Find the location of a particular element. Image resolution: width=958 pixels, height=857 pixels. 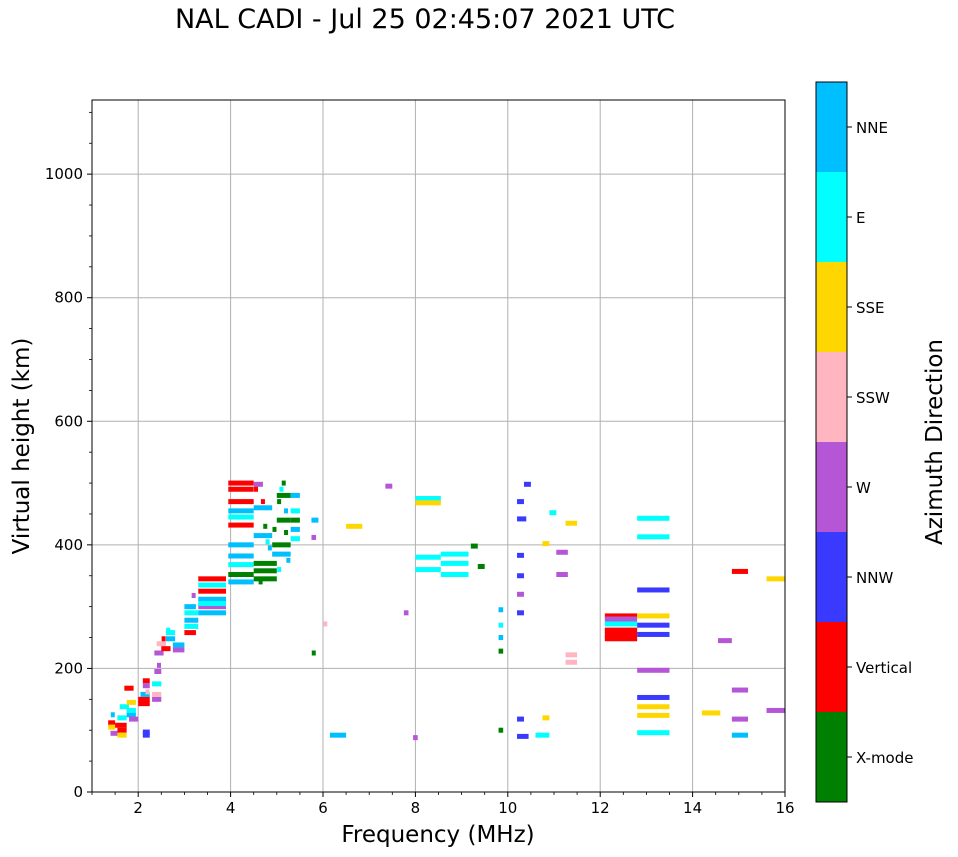

chart-title: NAL CADI - Jul 25 02:45:07 2021 UTC is located at coordinates (425, 19).